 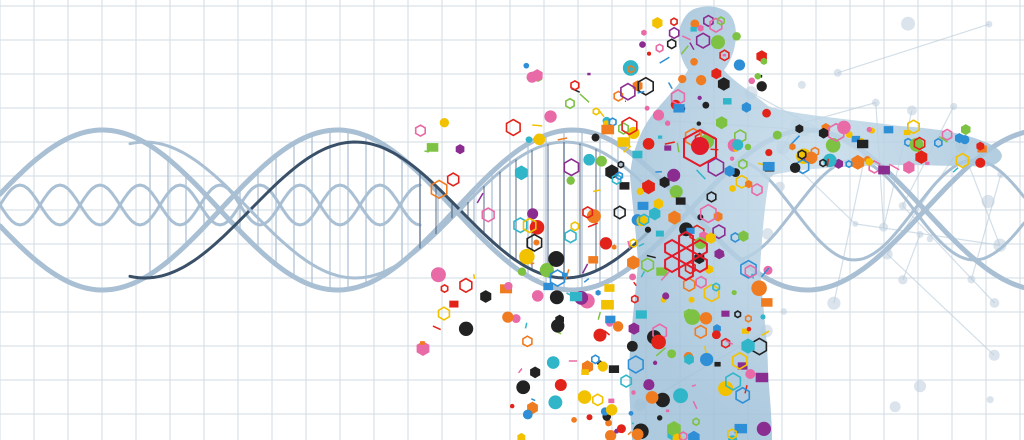 I want to click on heart-hexagon-outline, so click(x=700, y=148).